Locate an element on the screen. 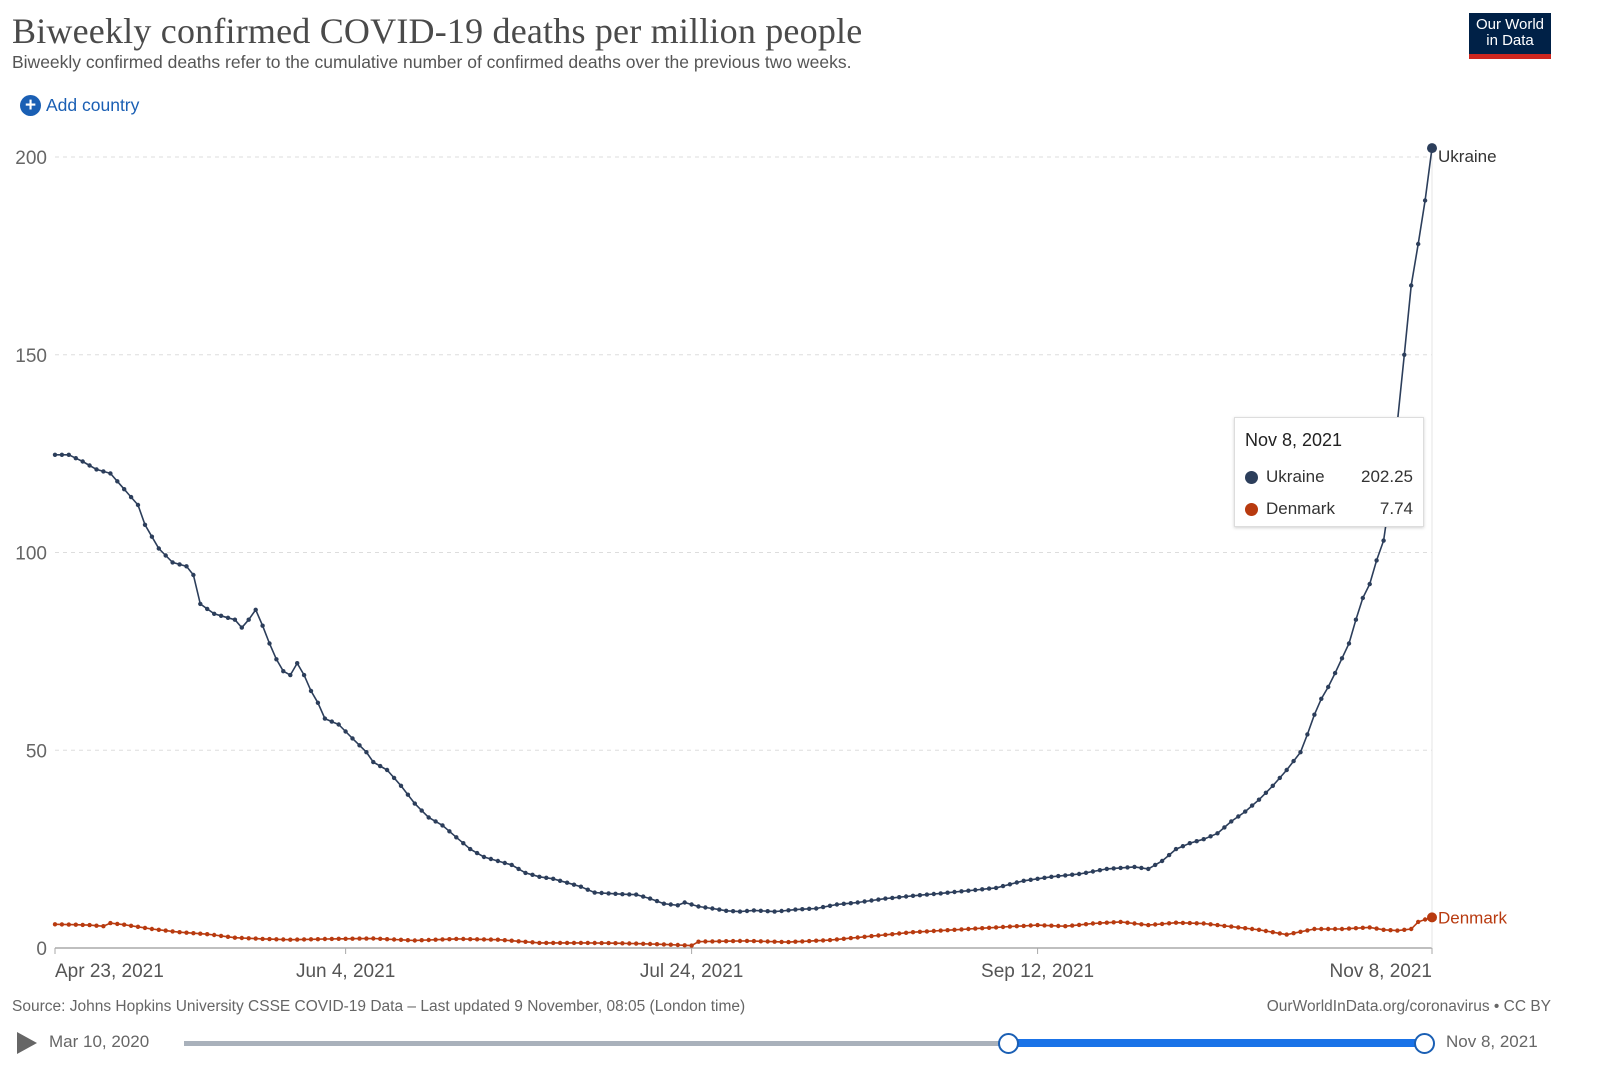 This screenshot has height=1086, width=1600. play-icon is located at coordinates (27, 1043).